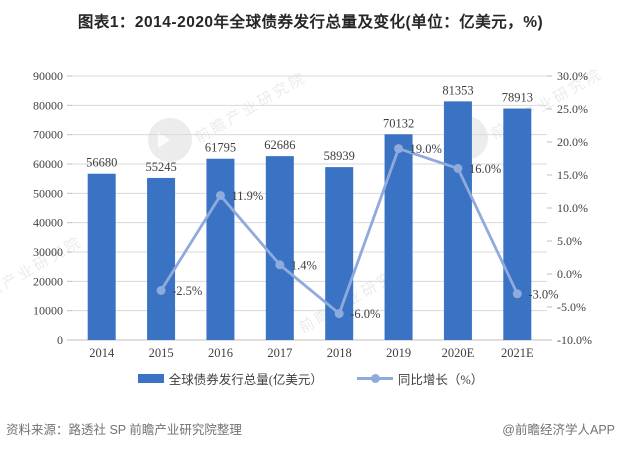 The width and height of the screenshot is (621, 453). I want to click on bar-2021E, so click(517, 224).